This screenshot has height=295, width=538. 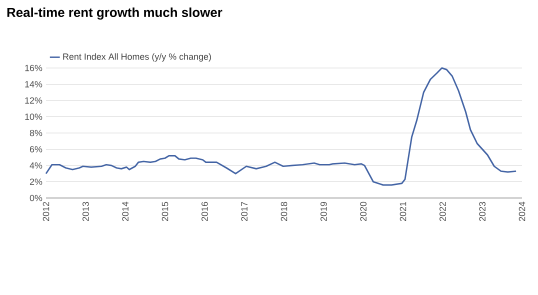 I want to click on x-tick-label: 2016, so click(x=204, y=212).